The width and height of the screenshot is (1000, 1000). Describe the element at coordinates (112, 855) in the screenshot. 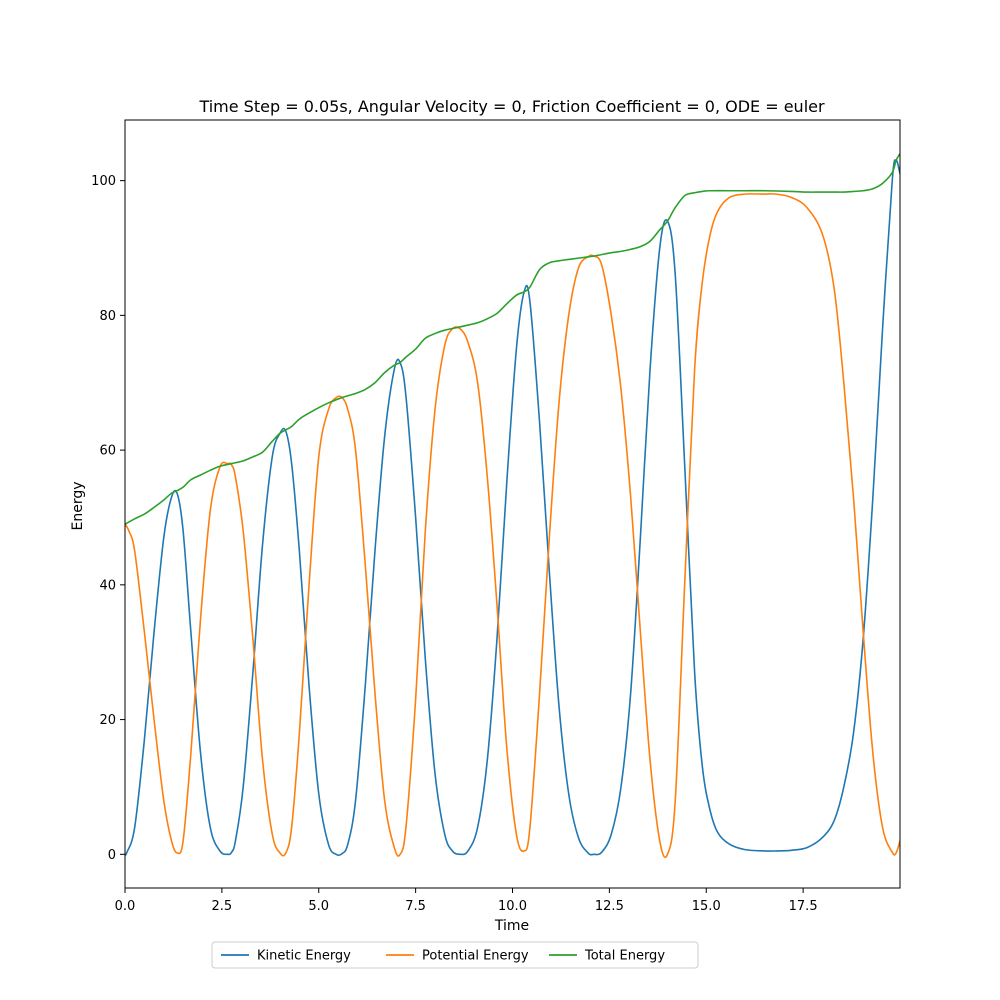

I see `y-tick-label: 0` at that location.